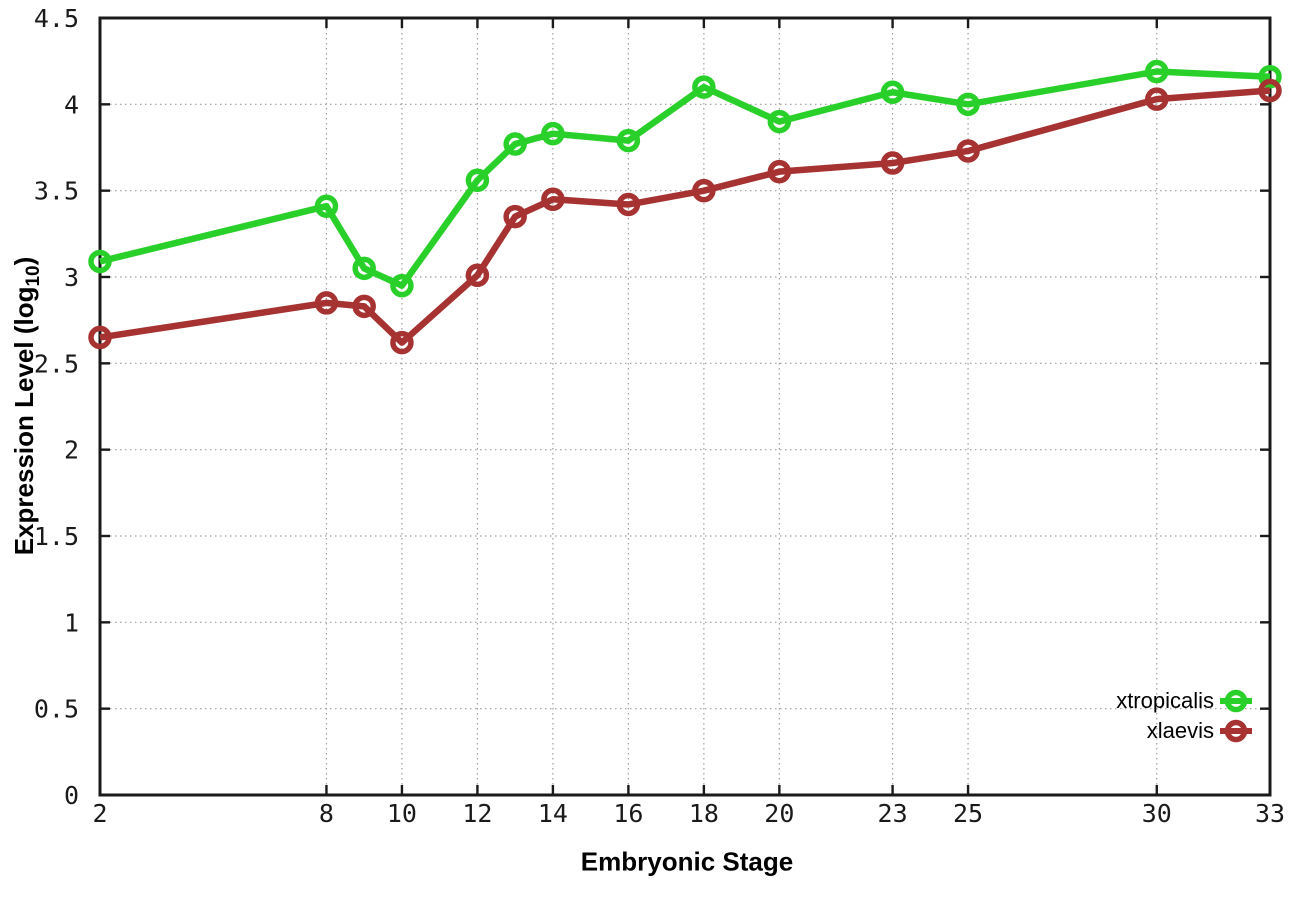 This screenshot has width=1296, height=907. I want to click on y-tick-label-3: 3, so click(71, 277).